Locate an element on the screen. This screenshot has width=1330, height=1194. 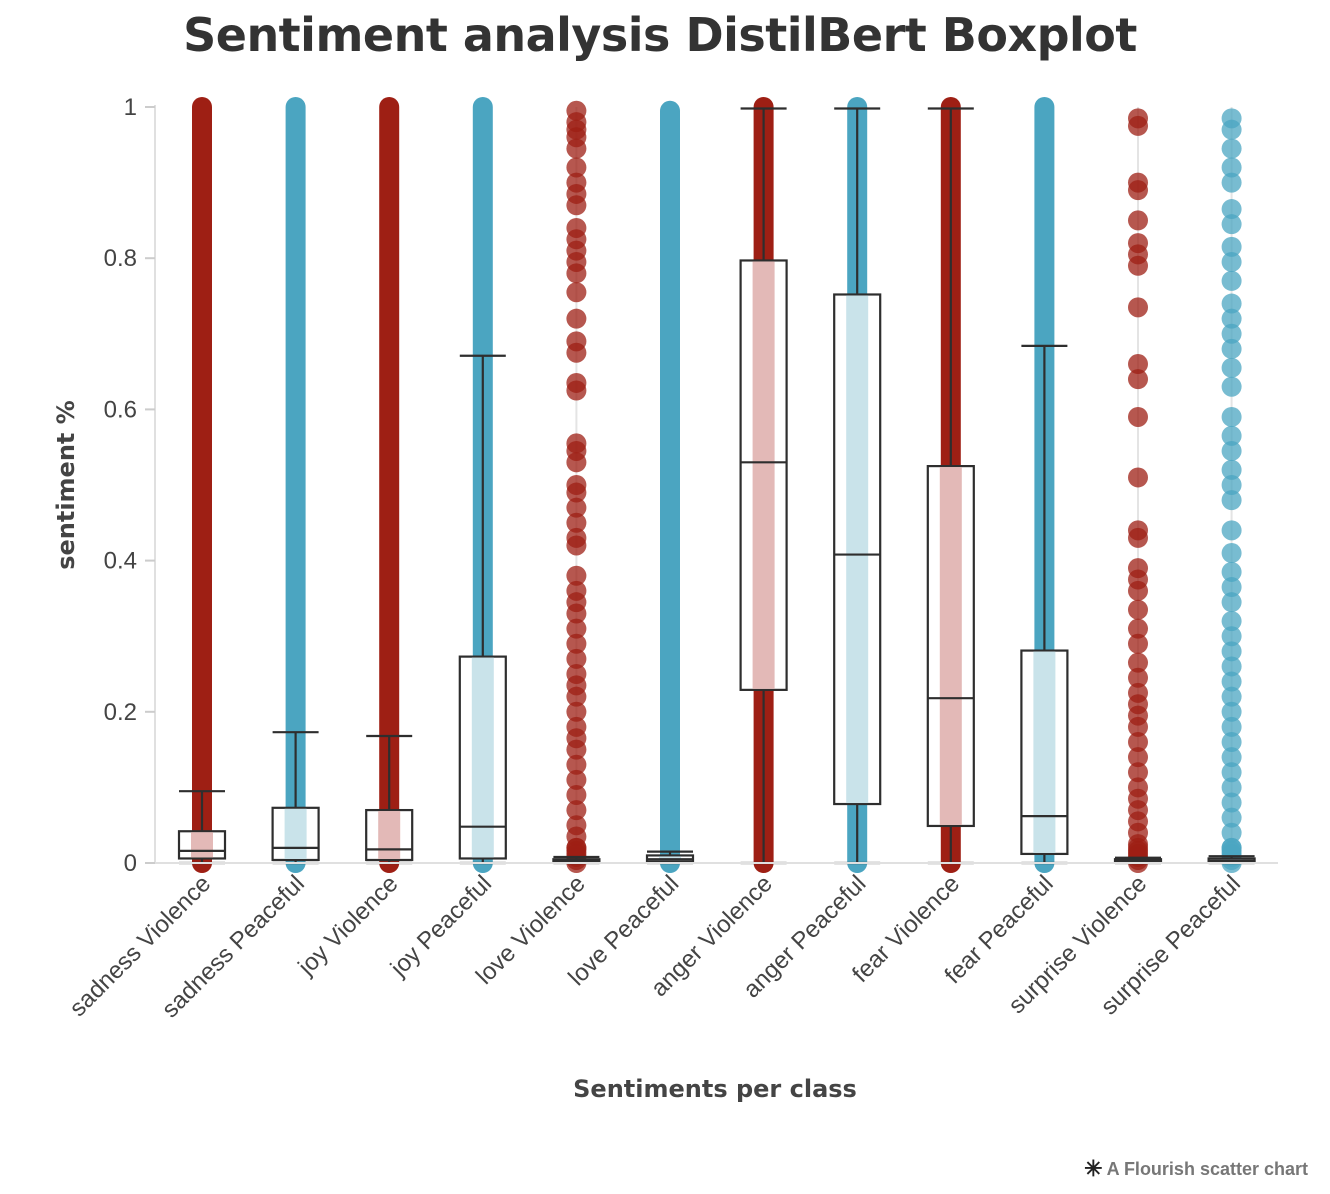
y-tick-label: 1 is located at coordinates (130, 107).